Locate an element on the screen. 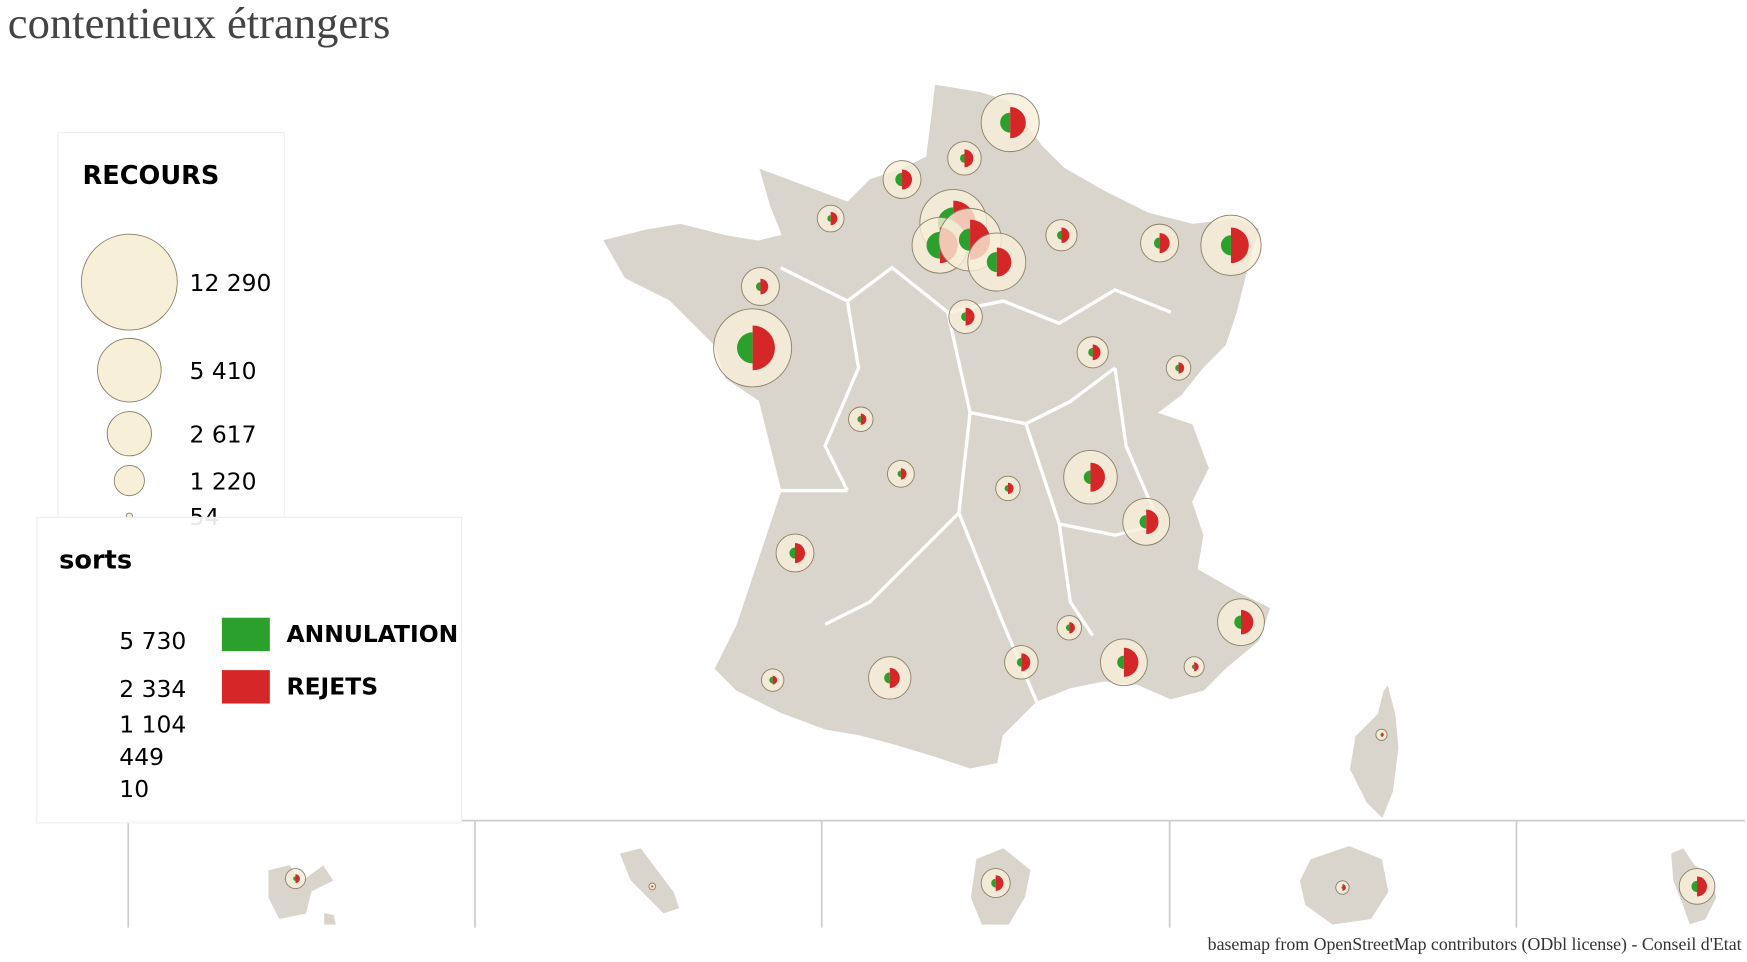  legend-label: ANNULATION is located at coordinates (373, 634).